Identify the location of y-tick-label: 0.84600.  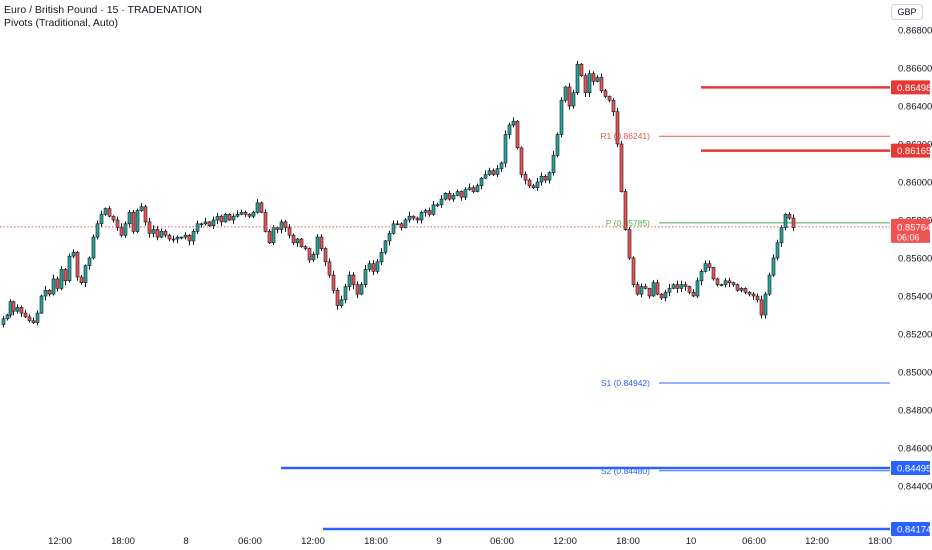
(915, 449).